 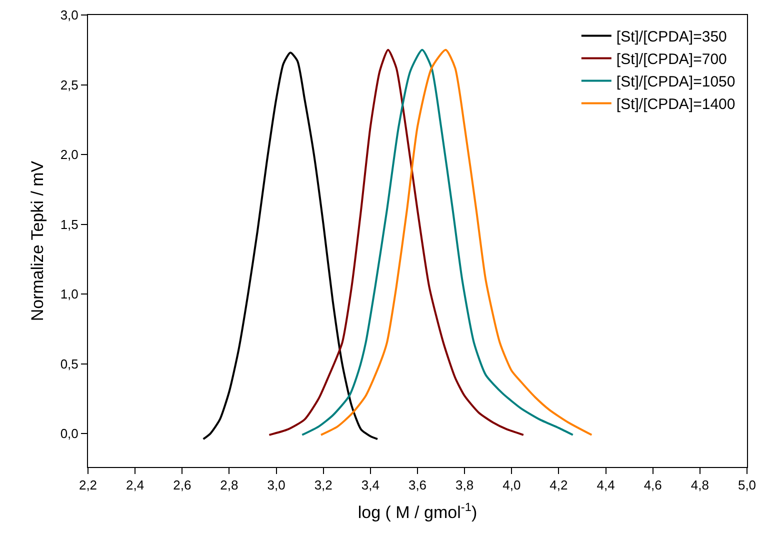 What do you see at coordinates (276, 485) in the screenshot?
I see `x-tick-label: 3,0` at bounding box center [276, 485].